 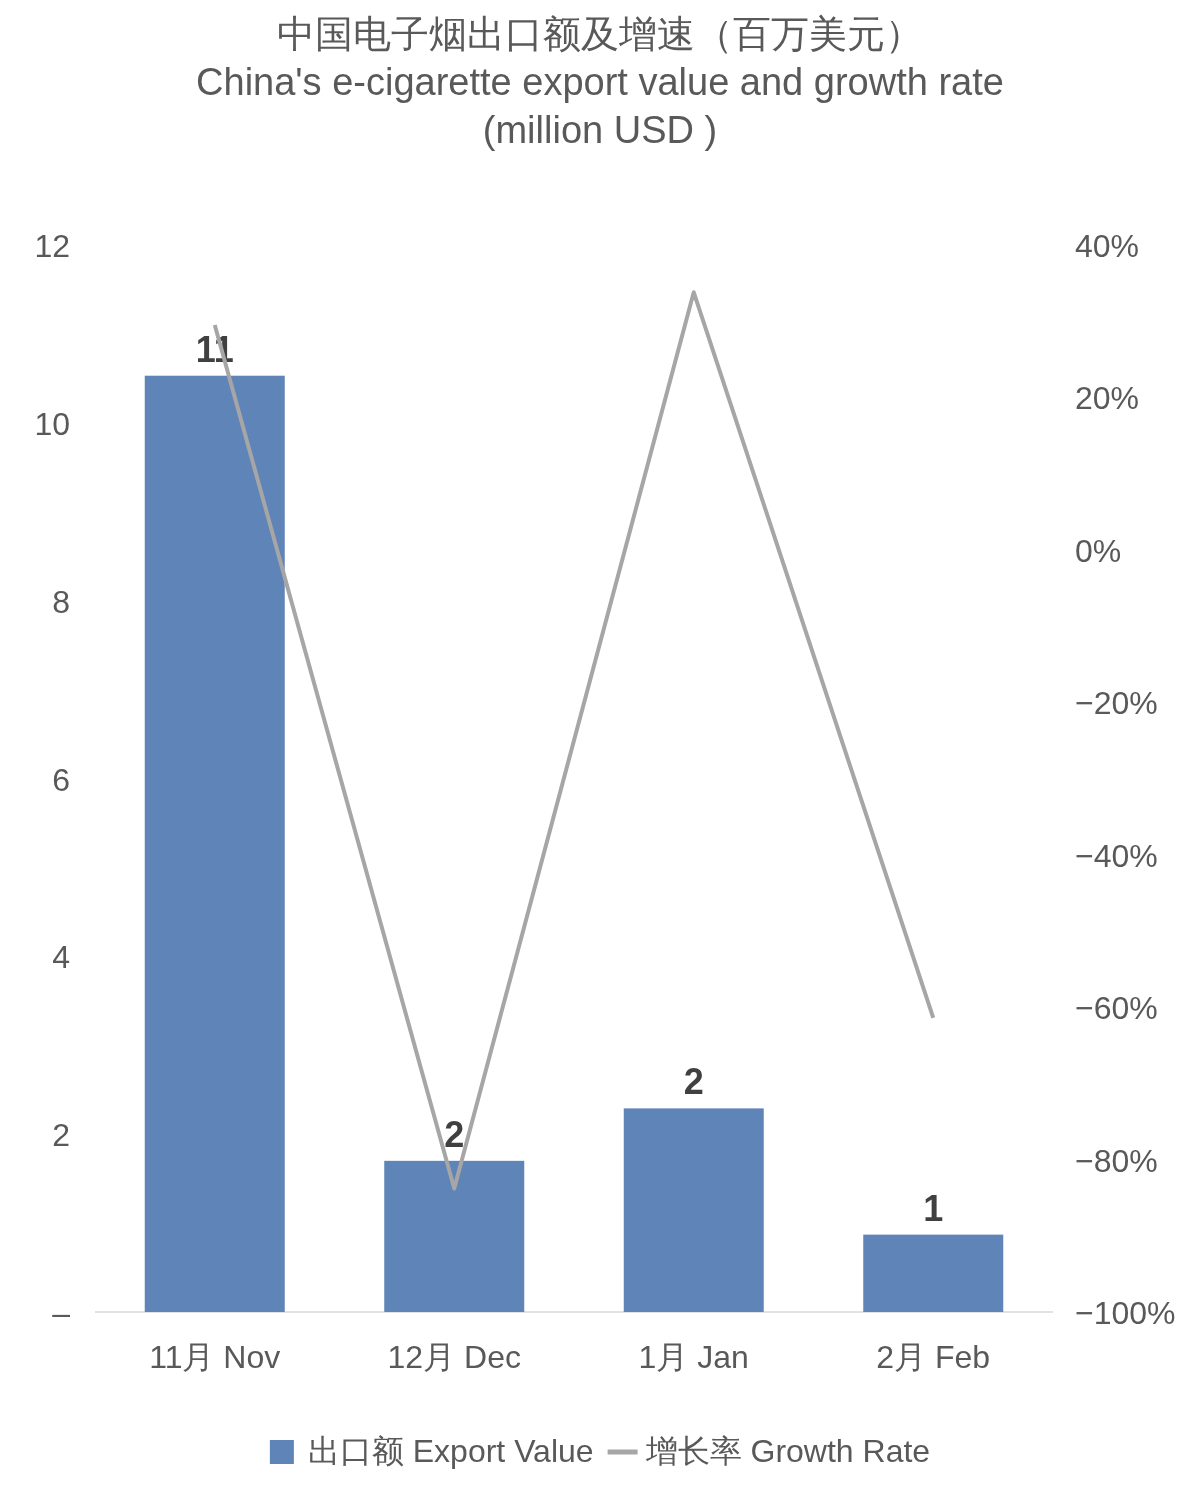 What do you see at coordinates (1116, 855) in the screenshot?
I see `y2-tick-label: −40%` at bounding box center [1116, 855].